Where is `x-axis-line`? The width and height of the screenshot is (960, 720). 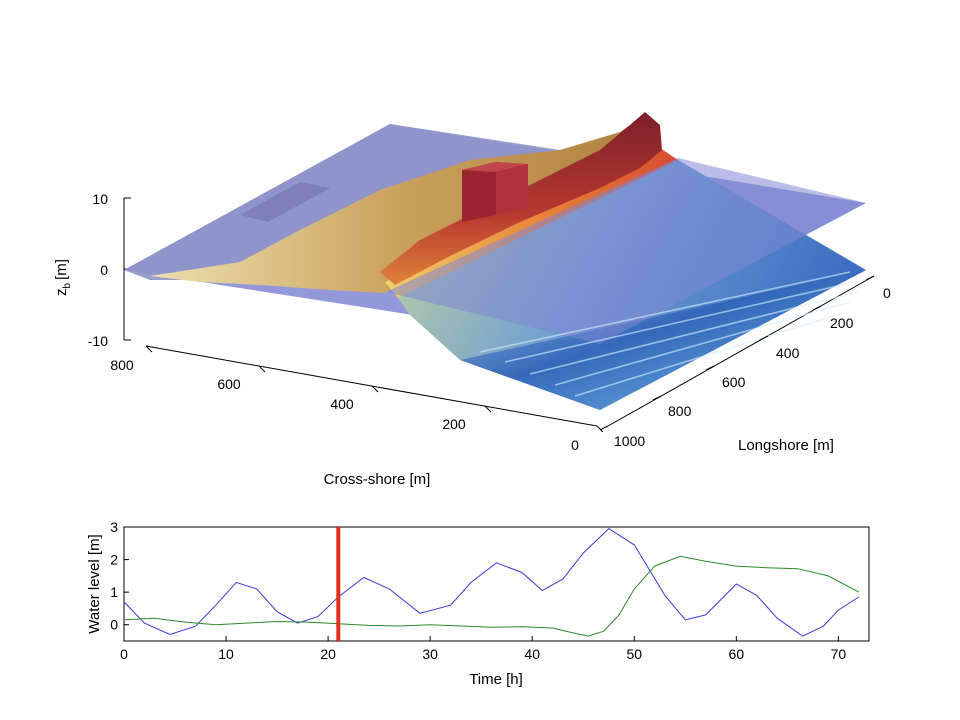 x-axis-line is located at coordinates (371, 386).